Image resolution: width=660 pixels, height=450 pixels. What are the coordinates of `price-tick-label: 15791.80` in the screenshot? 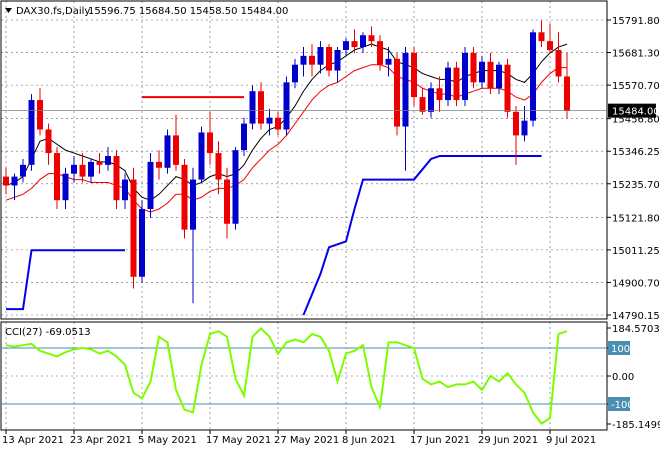 It's located at (636, 21).